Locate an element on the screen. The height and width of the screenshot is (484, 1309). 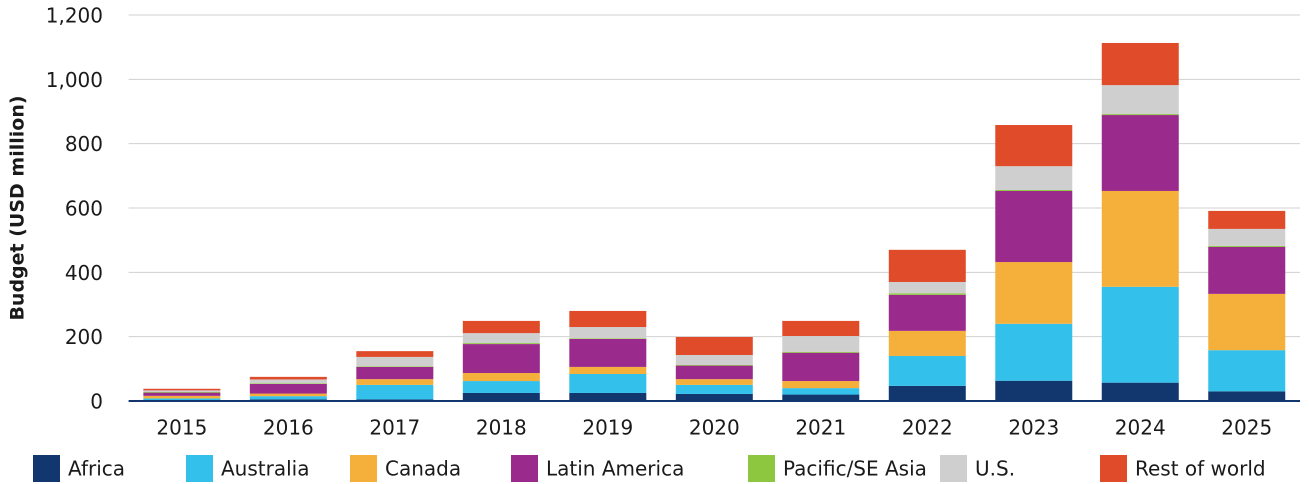
x-tick-label: 2018 is located at coordinates (501, 428).